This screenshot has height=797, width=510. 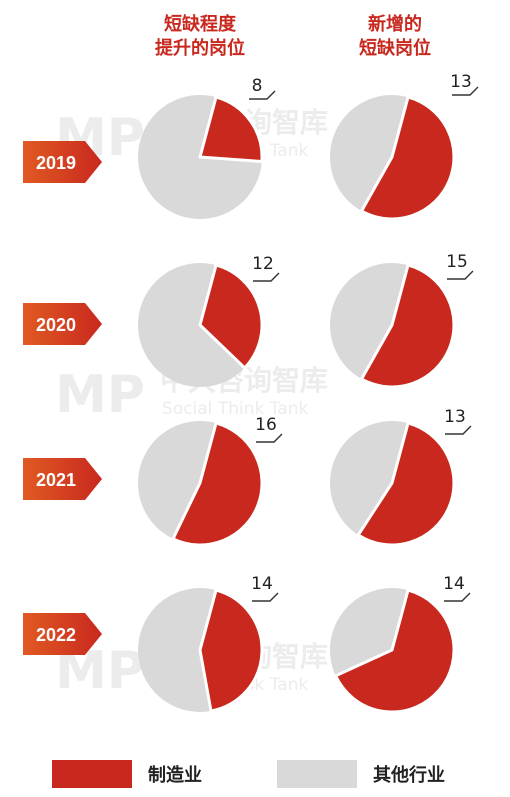 I want to click on data-label-2020-1: 12, so click(x=263, y=264).